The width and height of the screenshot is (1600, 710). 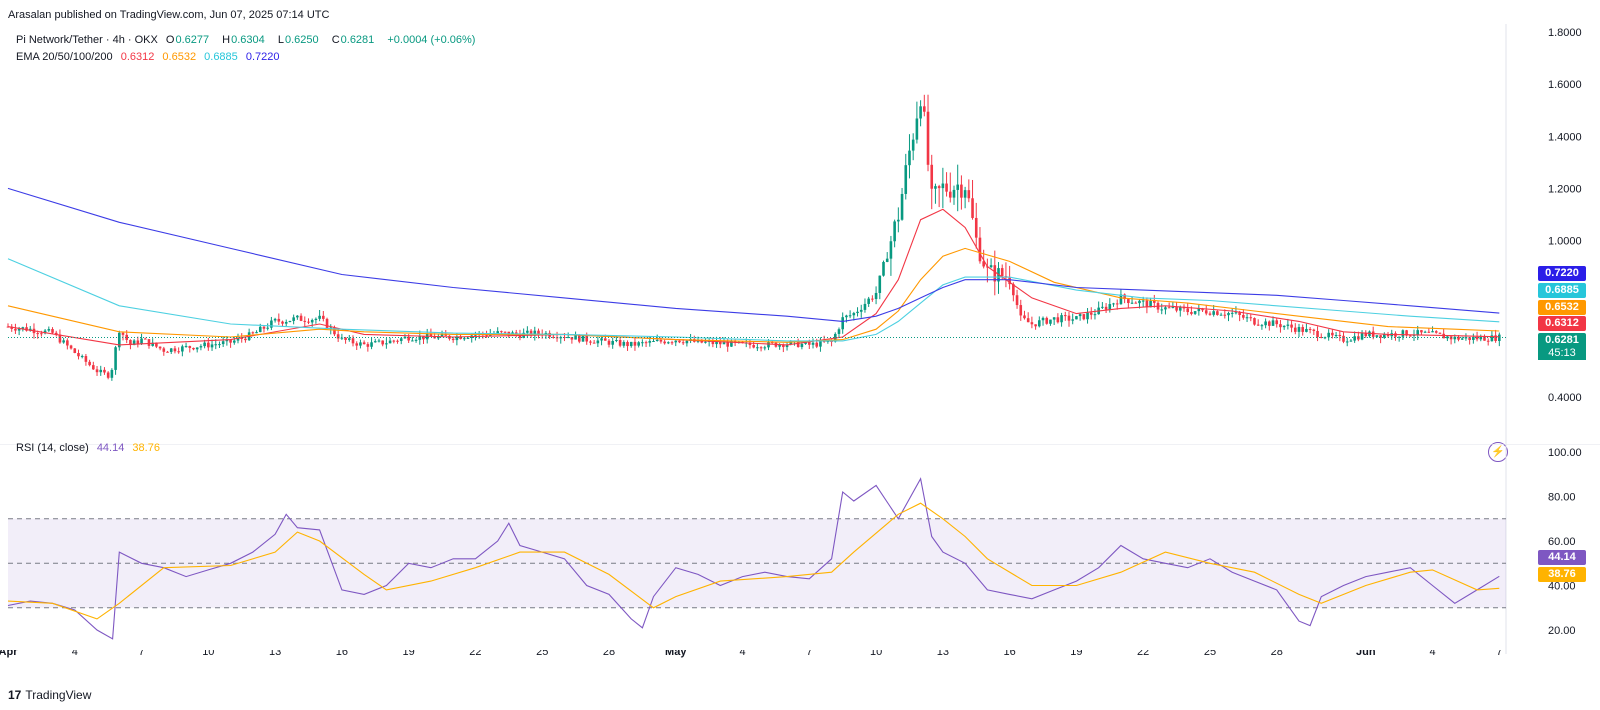 I want to click on ema20-price-tag: 0.6312, so click(x=1562, y=323).